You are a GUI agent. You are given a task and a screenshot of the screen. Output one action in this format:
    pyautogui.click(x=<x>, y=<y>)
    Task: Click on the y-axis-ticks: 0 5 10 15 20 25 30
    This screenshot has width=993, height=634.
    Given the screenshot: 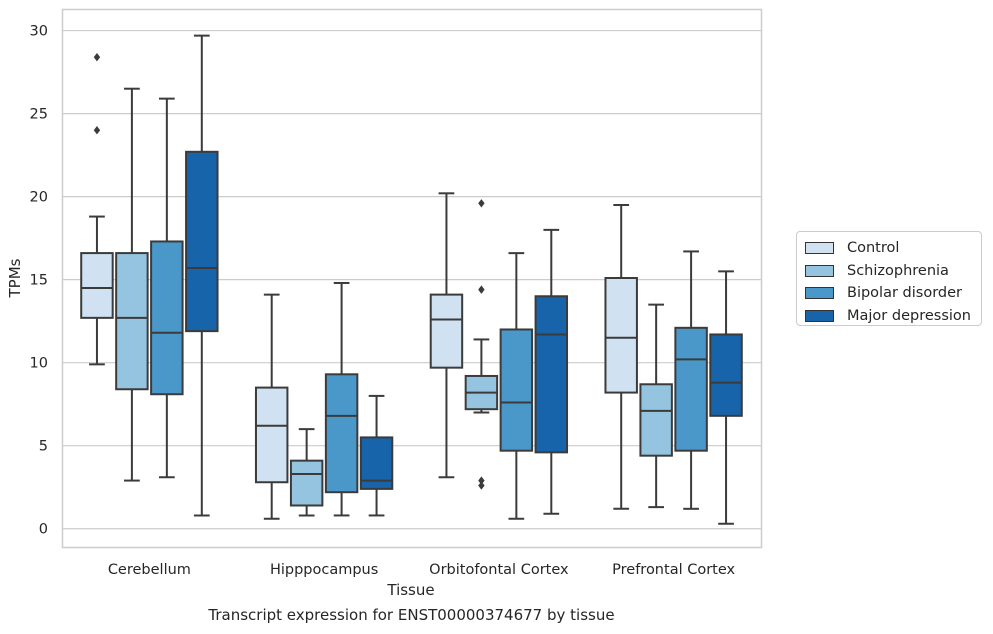 What is the action you would take?
    pyautogui.click(x=39, y=281)
    